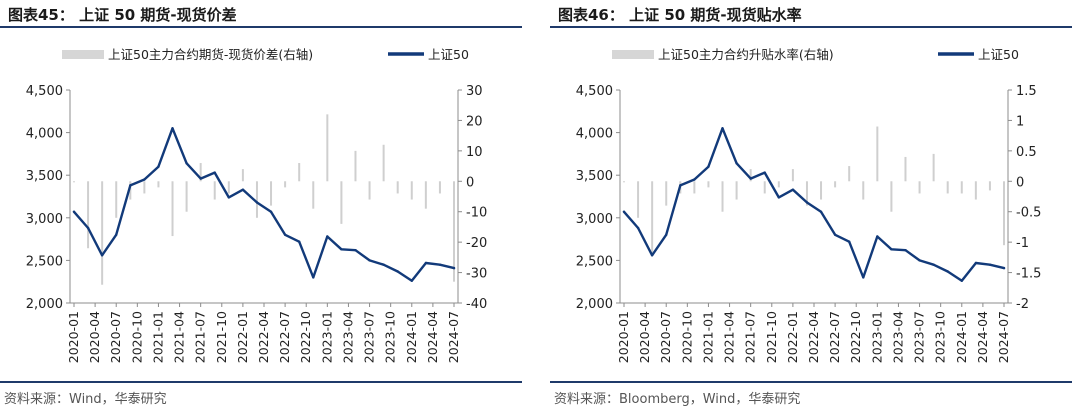 This screenshot has height=414, width=1080. I want to click on x-tick-label: 2024-01, so click(961, 337).